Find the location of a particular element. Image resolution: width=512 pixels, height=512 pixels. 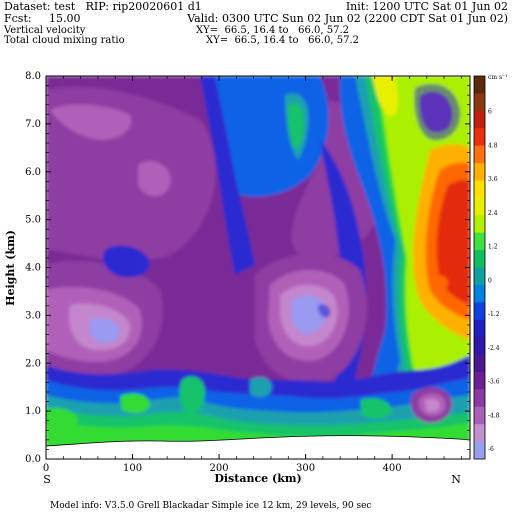

lower-left-max-core is located at coordinates (104, 331).